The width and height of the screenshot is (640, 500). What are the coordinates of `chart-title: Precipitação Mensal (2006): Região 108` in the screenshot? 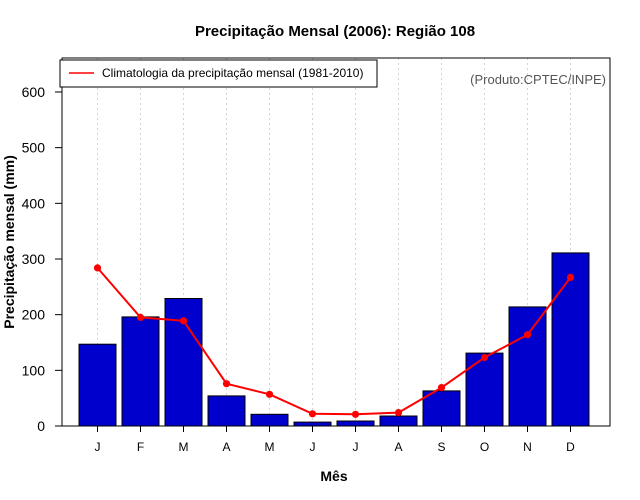 It's located at (335, 31).